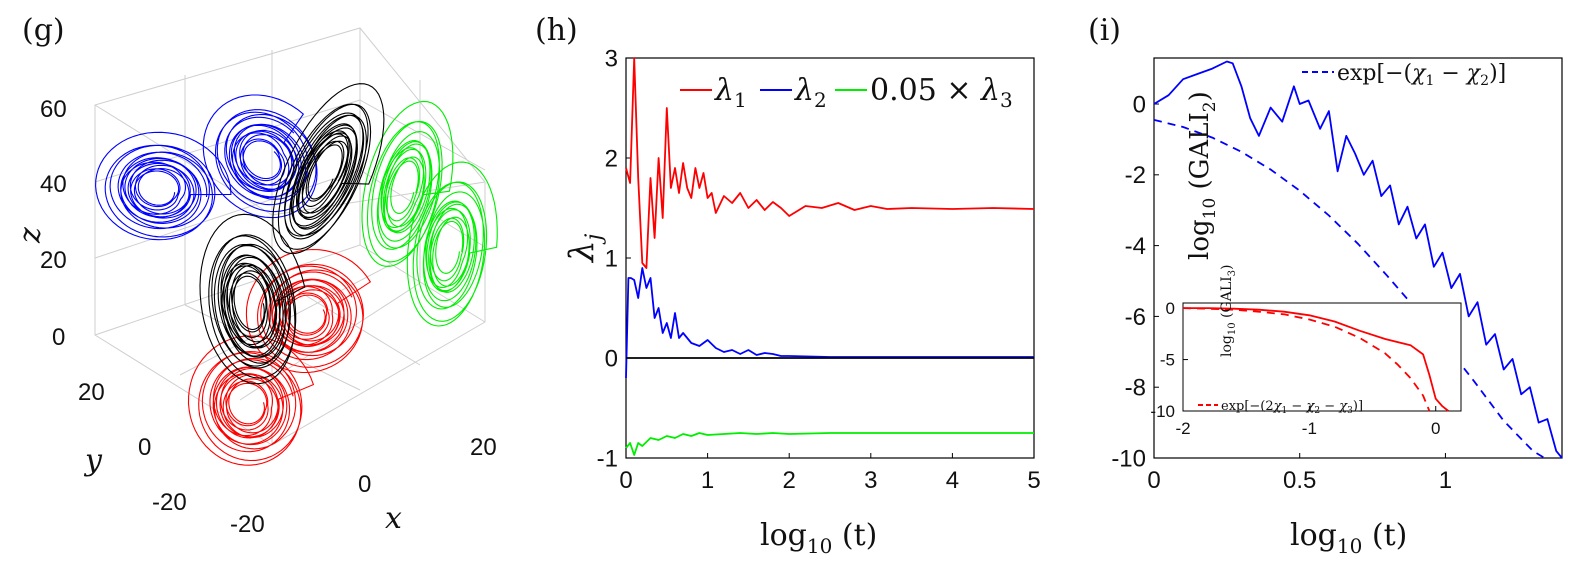  I want to click on legend-label-exp: exp[−(χ1 − χ2)], so click(1421, 75).